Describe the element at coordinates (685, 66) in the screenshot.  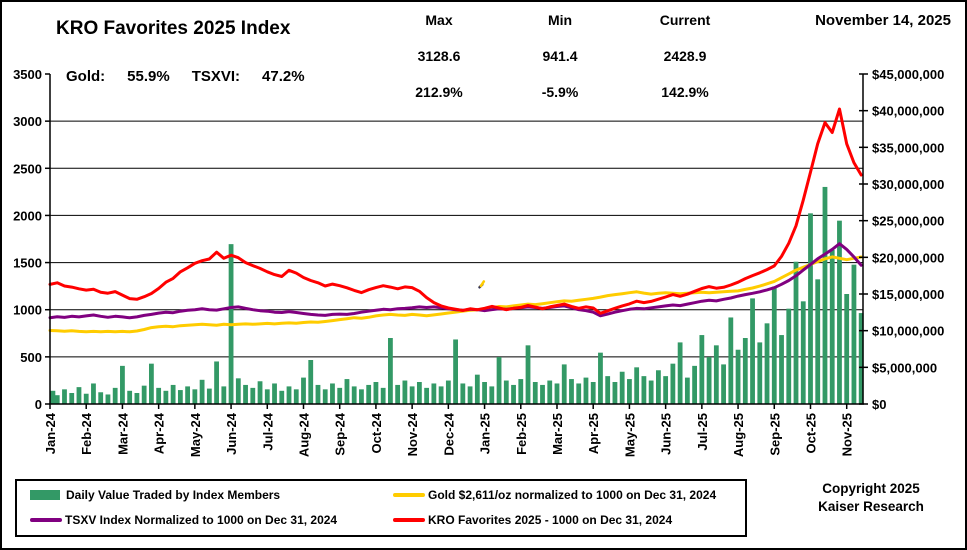
I see `stat-current: Current 2428.9 142.9%` at that location.